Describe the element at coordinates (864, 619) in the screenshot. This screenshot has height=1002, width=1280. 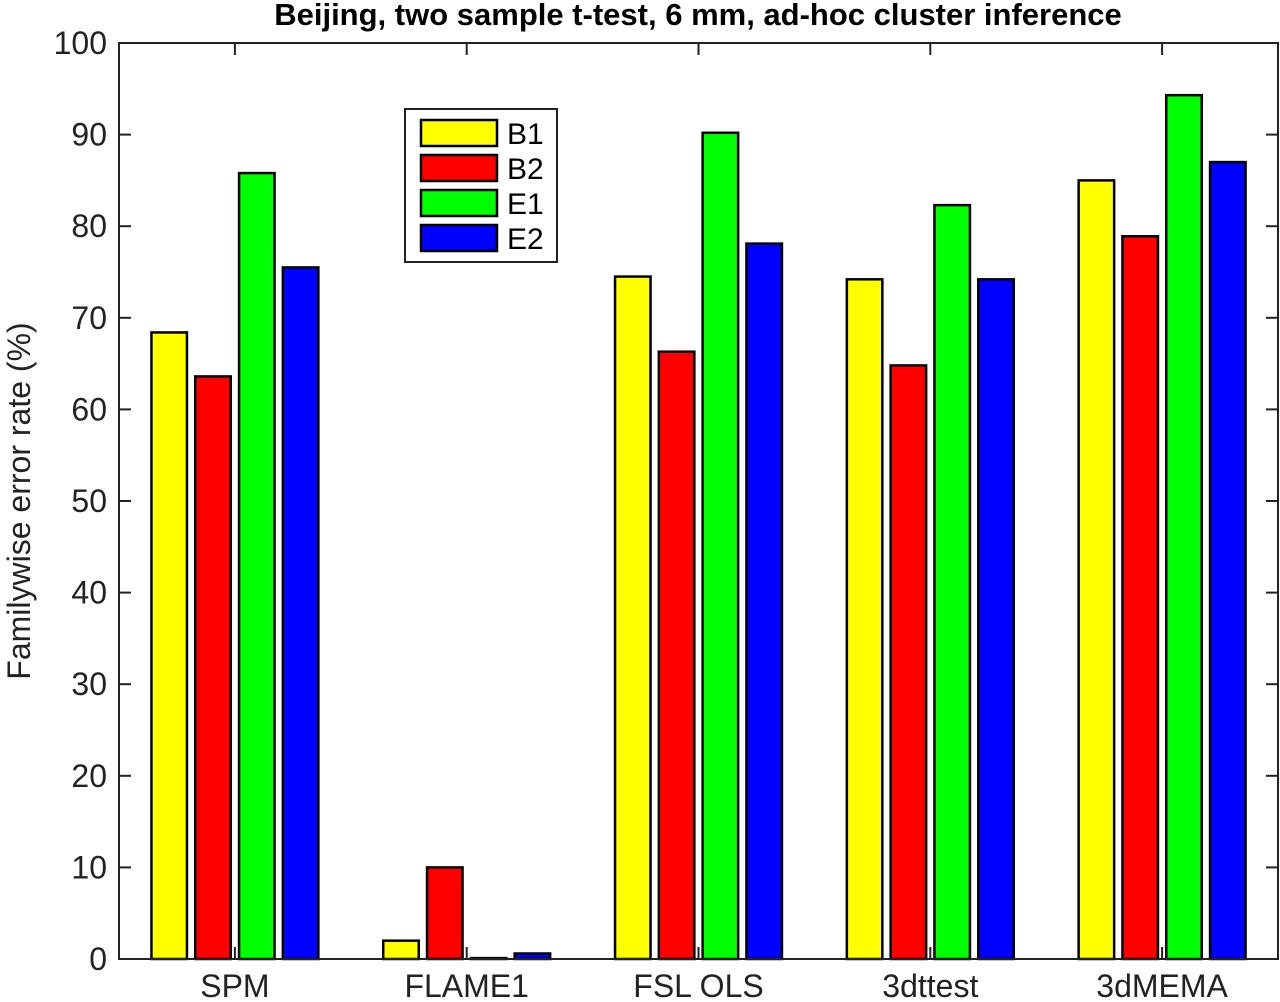
I see `bar-b1-3dttest` at that location.